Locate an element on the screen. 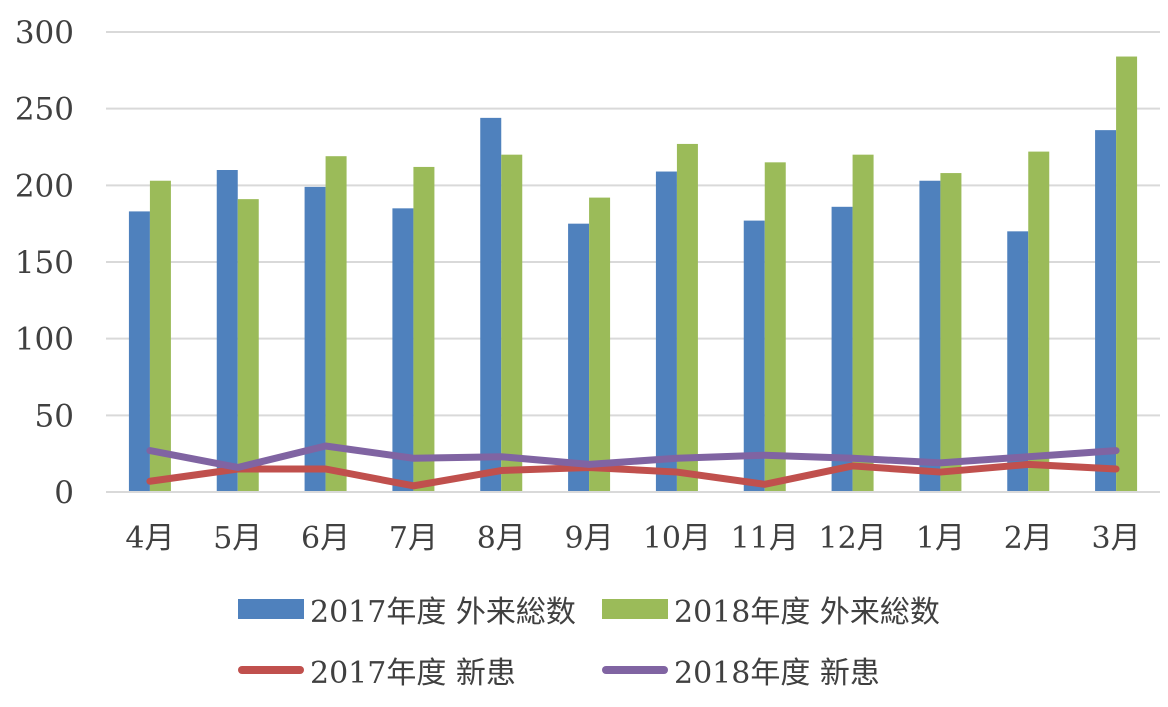  x-axis-ticks: 4月 5月 6月 7月 8月 9月 10月 11月 12月 1月 2月 3月 is located at coordinates (632, 538).